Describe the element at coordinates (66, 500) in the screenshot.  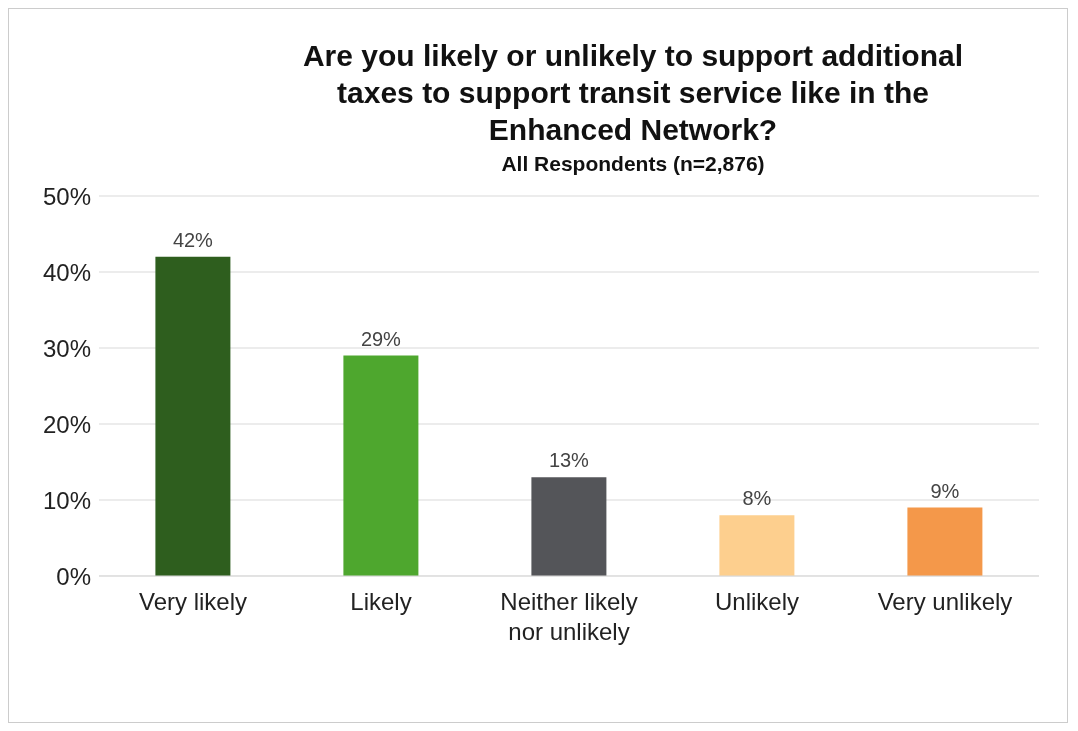
I see `y-tick-label: 10%` at that location.